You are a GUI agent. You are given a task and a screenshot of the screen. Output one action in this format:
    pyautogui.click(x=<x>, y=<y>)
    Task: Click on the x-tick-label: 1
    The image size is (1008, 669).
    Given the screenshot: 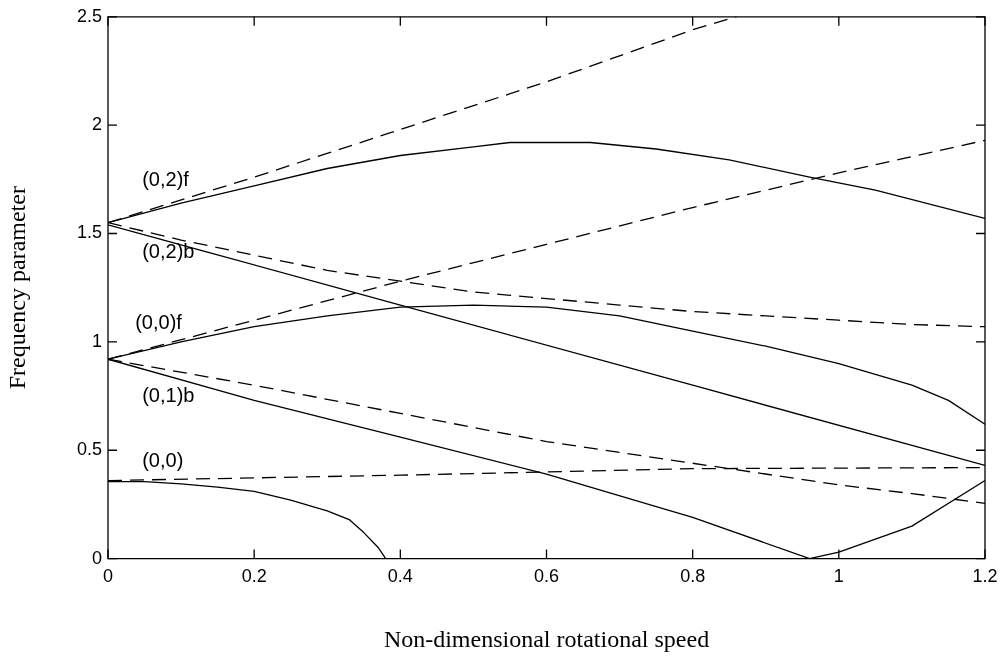 What is the action you would take?
    pyautogui.click(x=838, y=576)
    